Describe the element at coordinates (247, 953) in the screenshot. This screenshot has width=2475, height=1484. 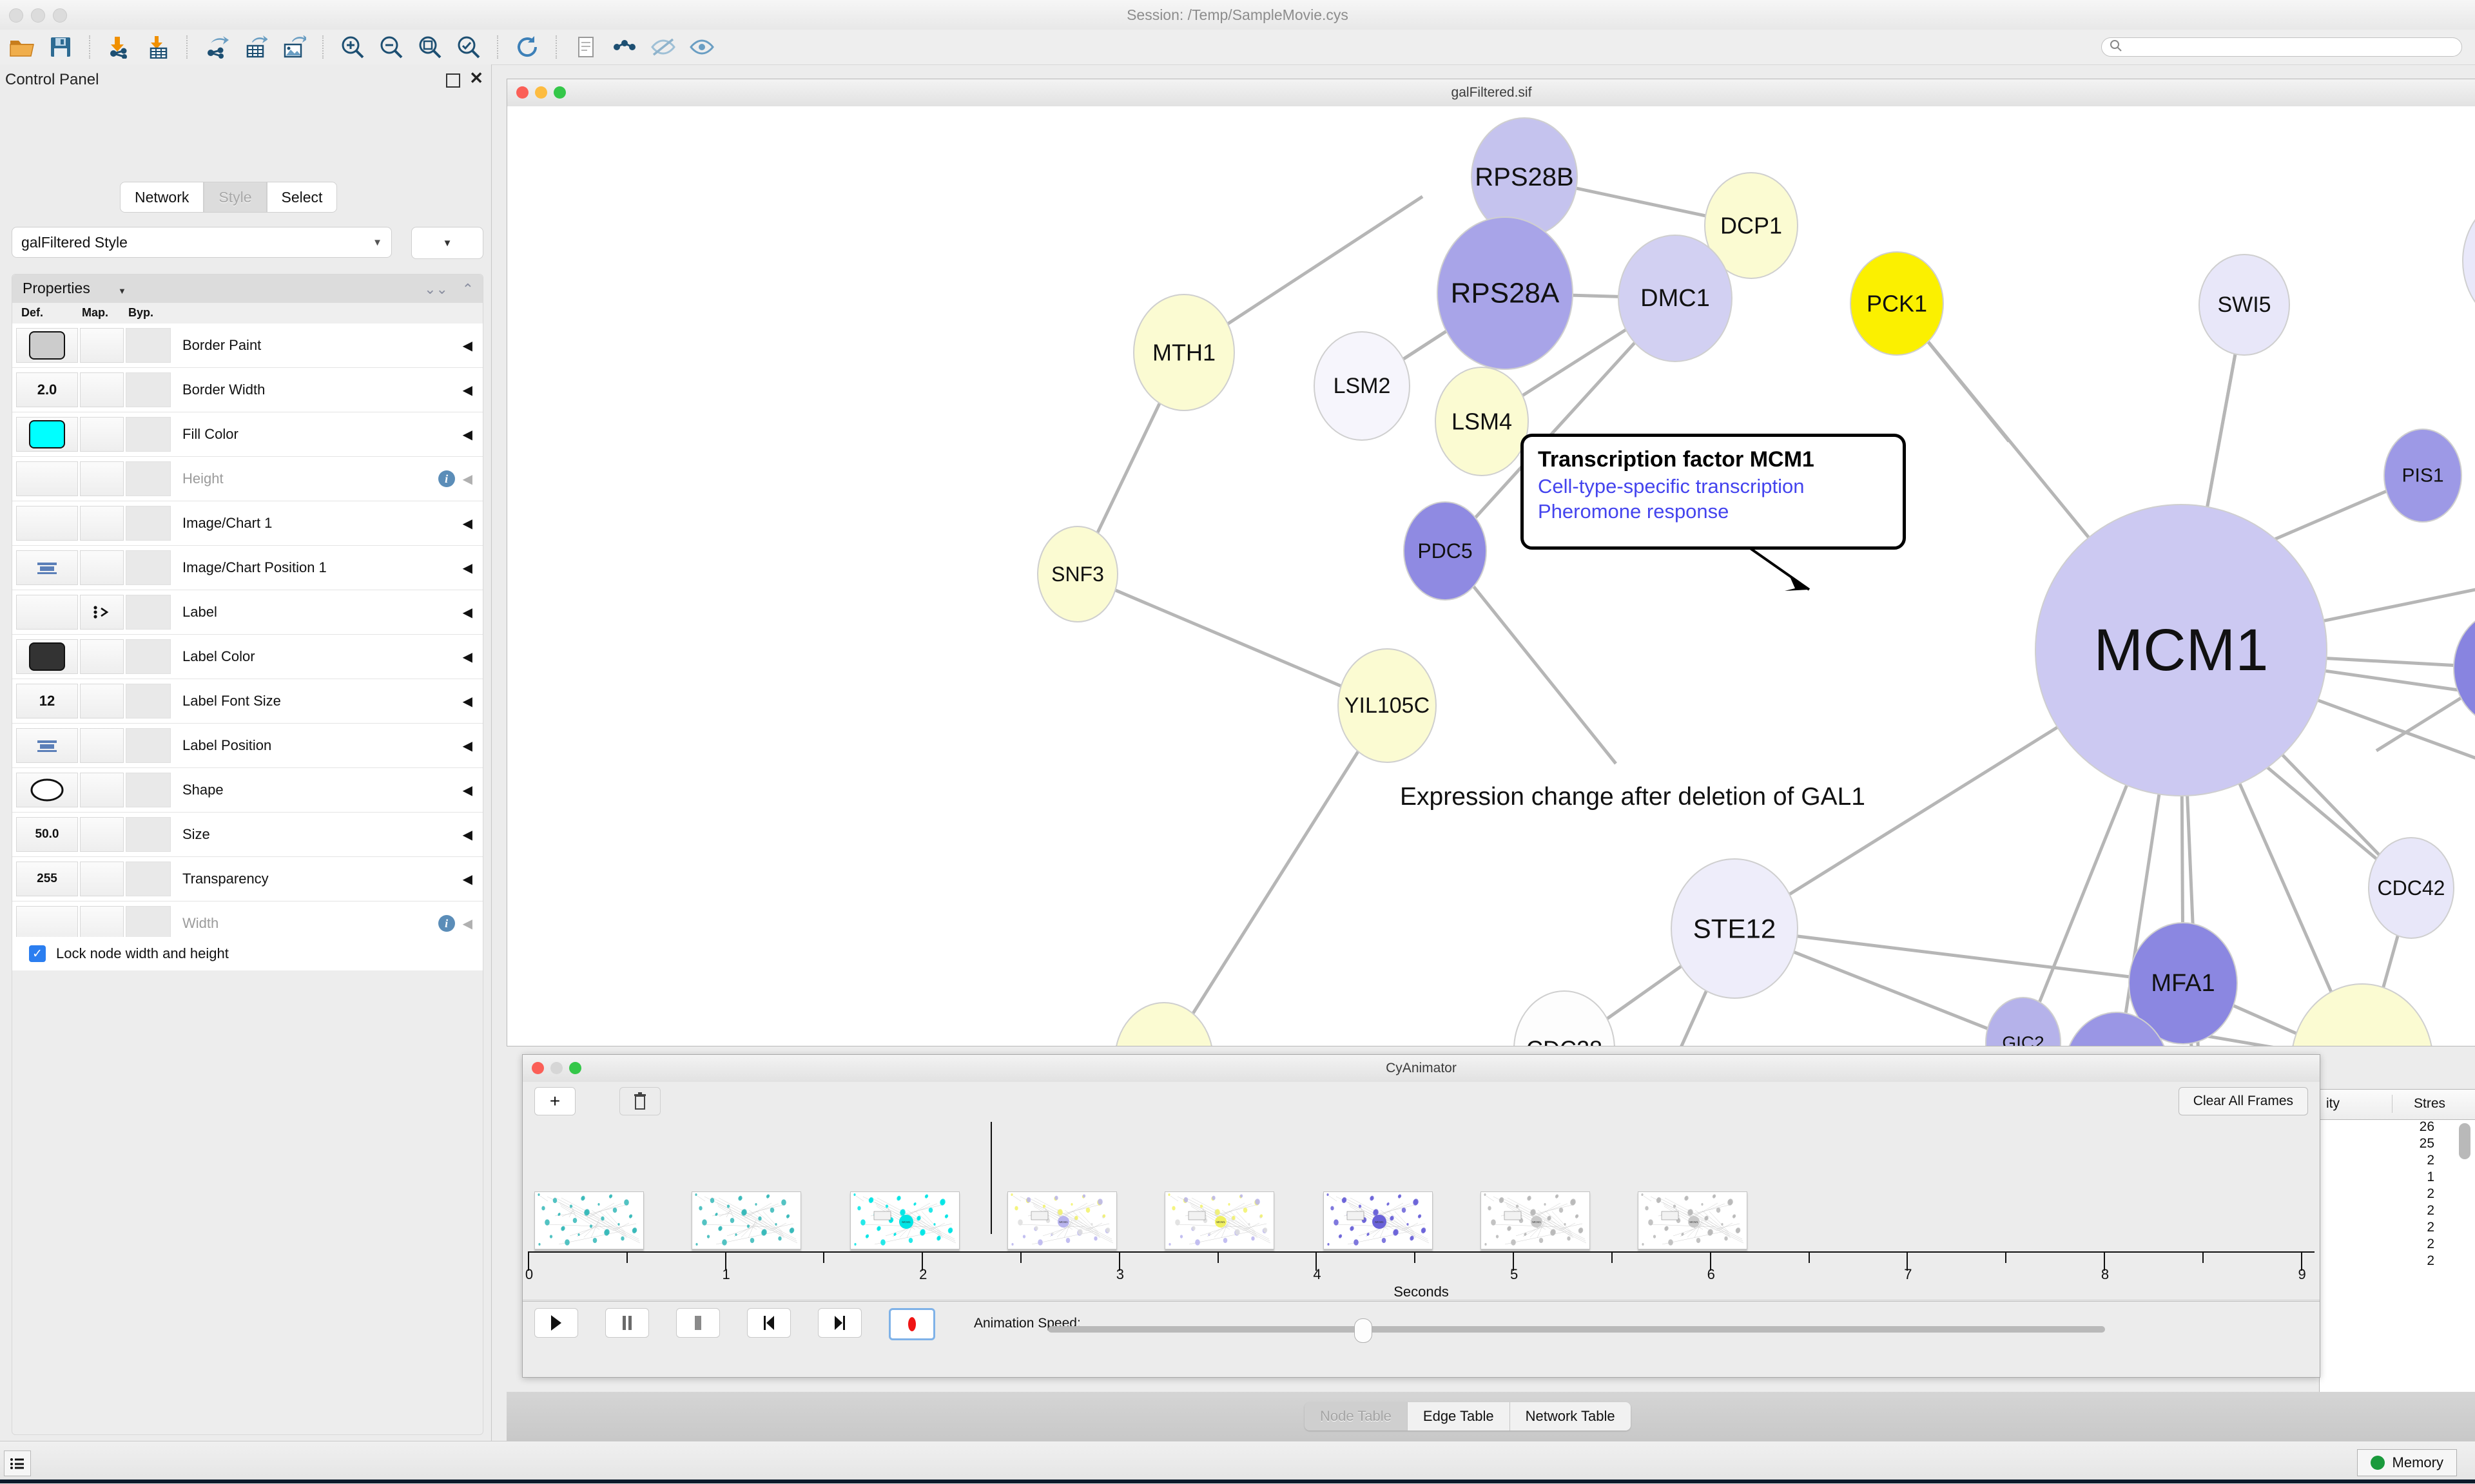
I see `lock-node-size-row: ✓ Lock node width and height` at that location.